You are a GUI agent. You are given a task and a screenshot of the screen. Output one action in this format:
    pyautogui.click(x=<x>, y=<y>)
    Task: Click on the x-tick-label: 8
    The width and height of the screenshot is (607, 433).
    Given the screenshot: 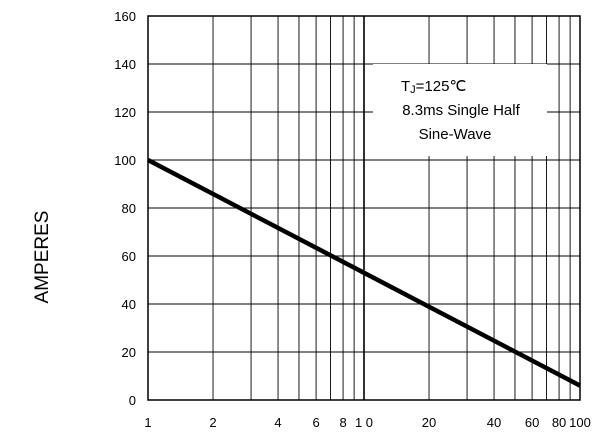 What is the action you would take?
    pyautogui.click(x=342, y=422)
    